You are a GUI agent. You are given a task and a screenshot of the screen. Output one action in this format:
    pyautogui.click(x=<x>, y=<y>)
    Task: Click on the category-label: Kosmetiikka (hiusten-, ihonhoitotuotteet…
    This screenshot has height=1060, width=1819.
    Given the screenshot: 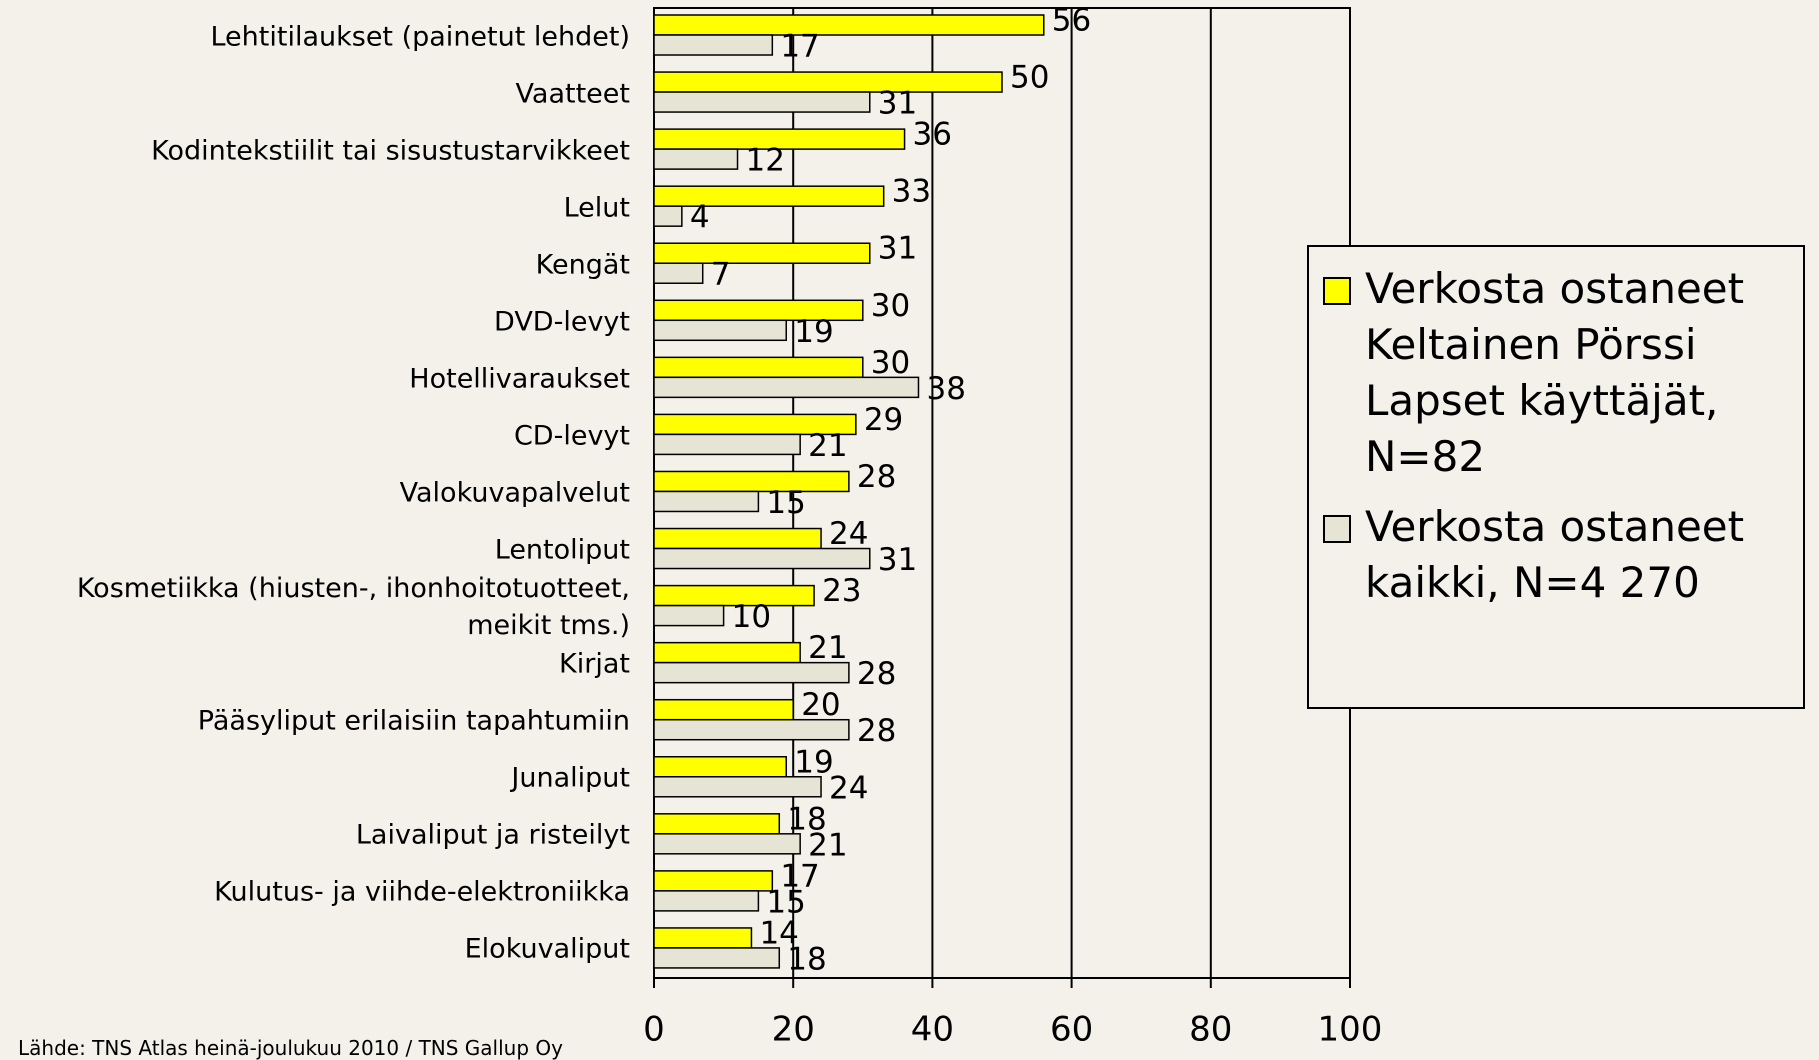 What is the action you would take?
    pyautogui.click(x=353, y=607)
    